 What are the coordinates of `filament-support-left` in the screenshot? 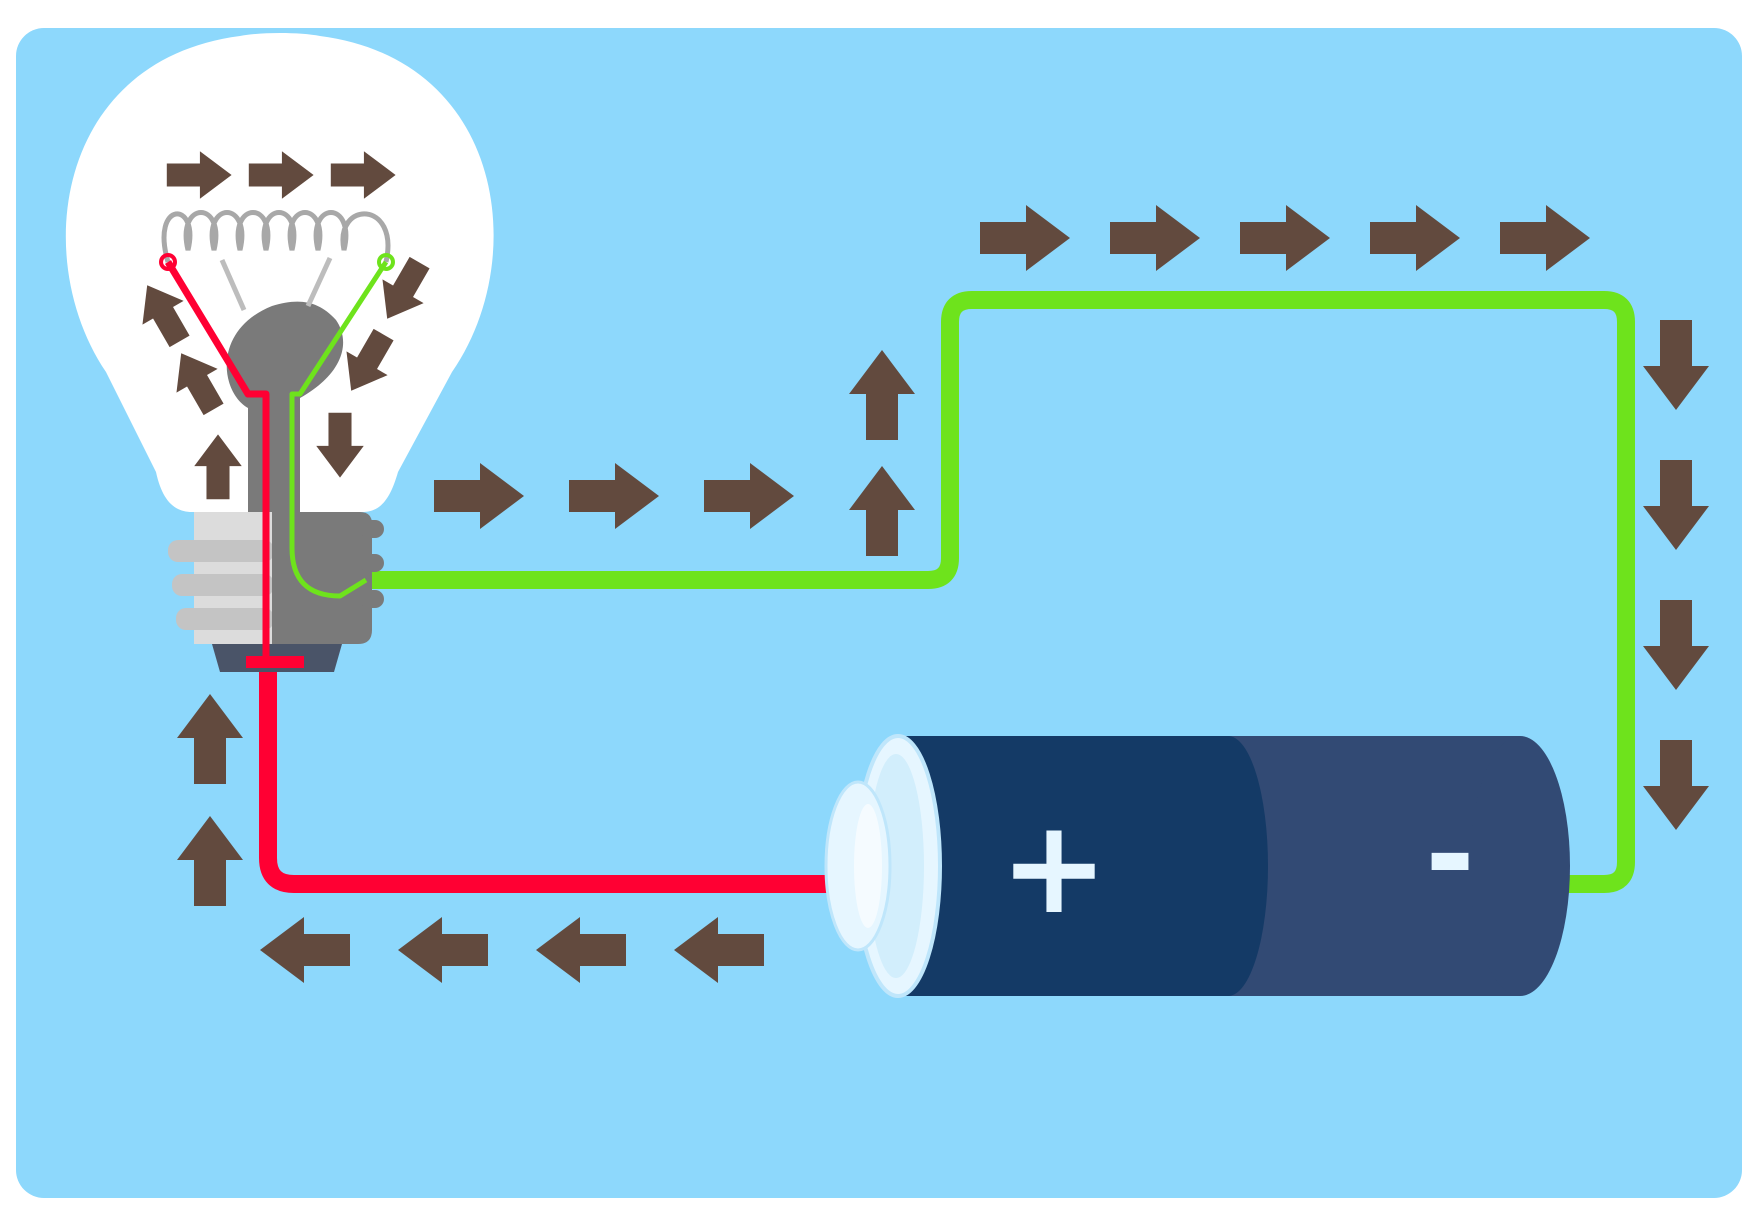 It's located at (233, 285).